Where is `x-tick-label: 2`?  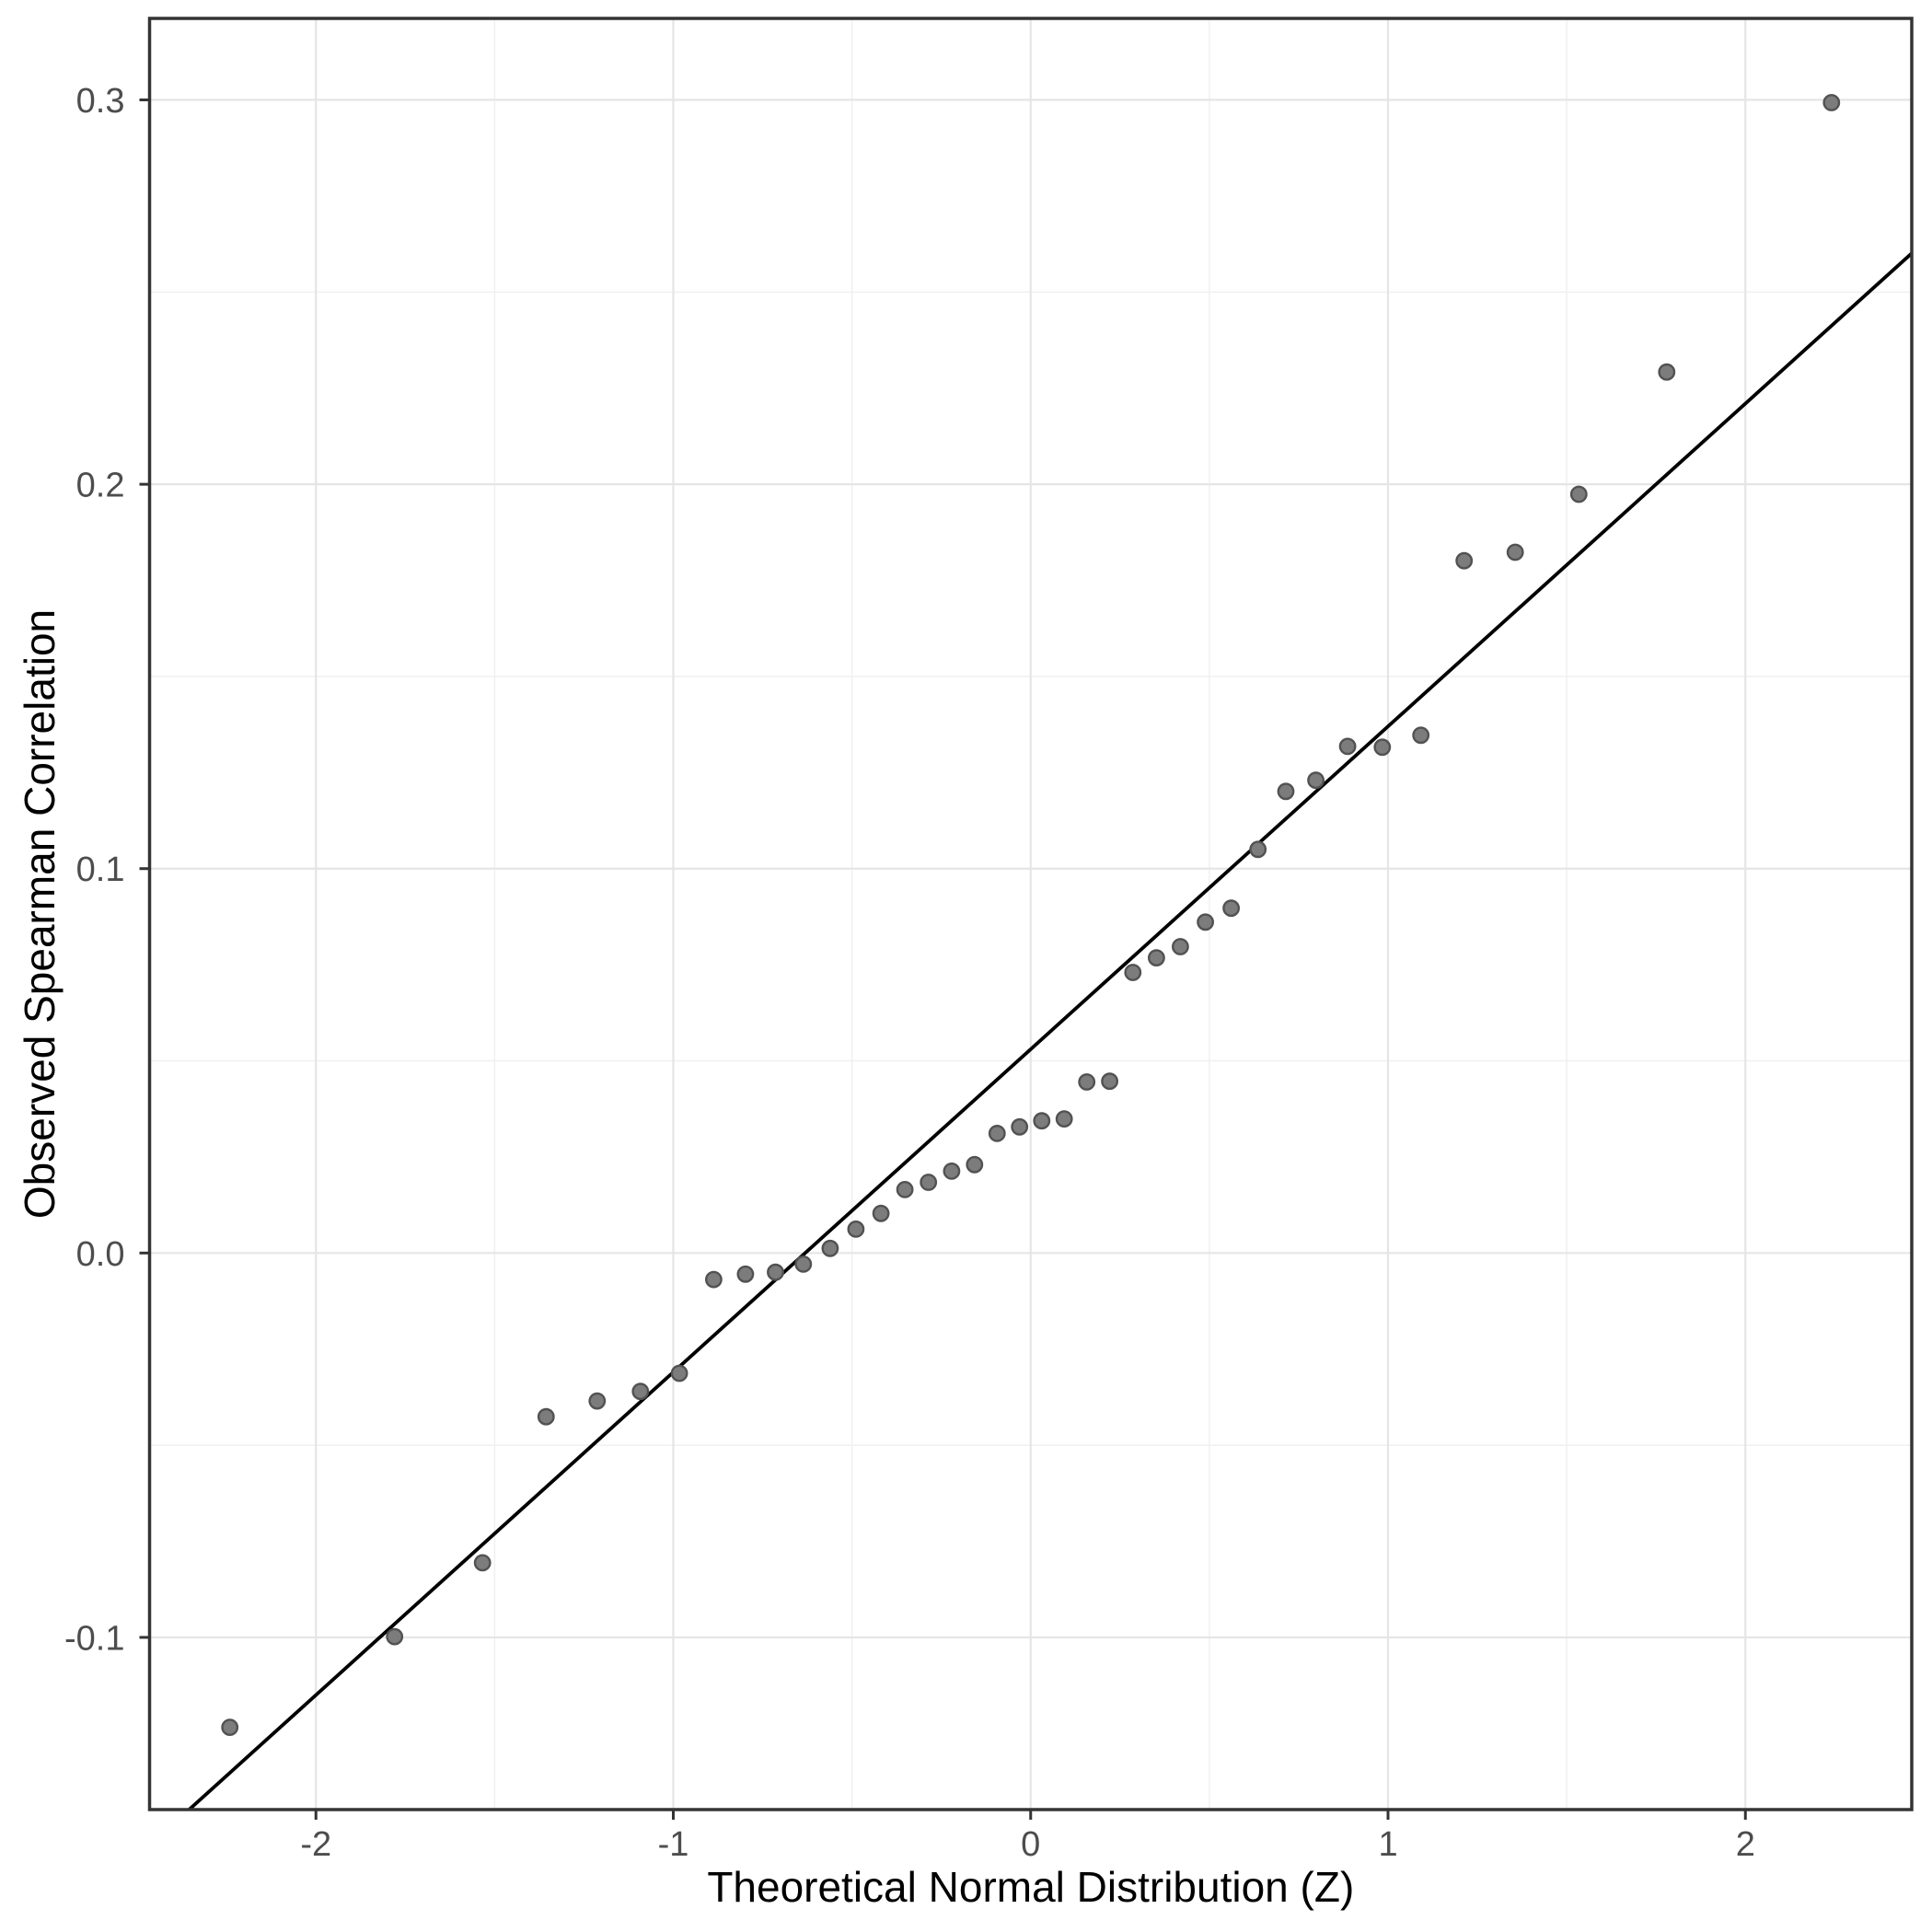
x-tick-label: 2 is located at coordinates (1746, 1845).